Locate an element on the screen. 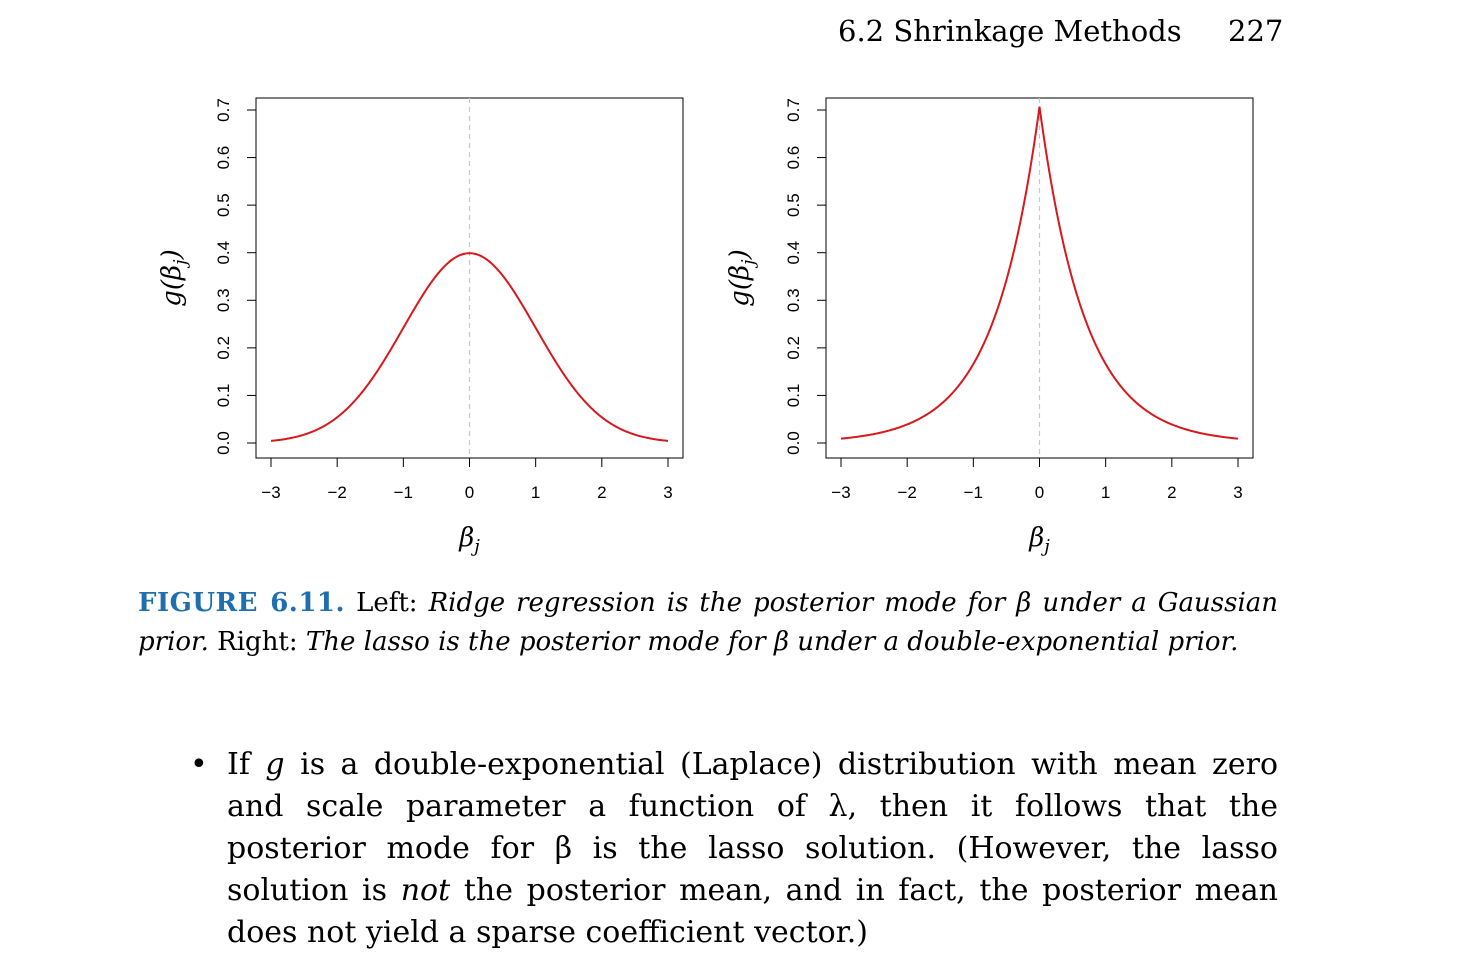  bullet-var-g: g is located at coordinates (275, 764).